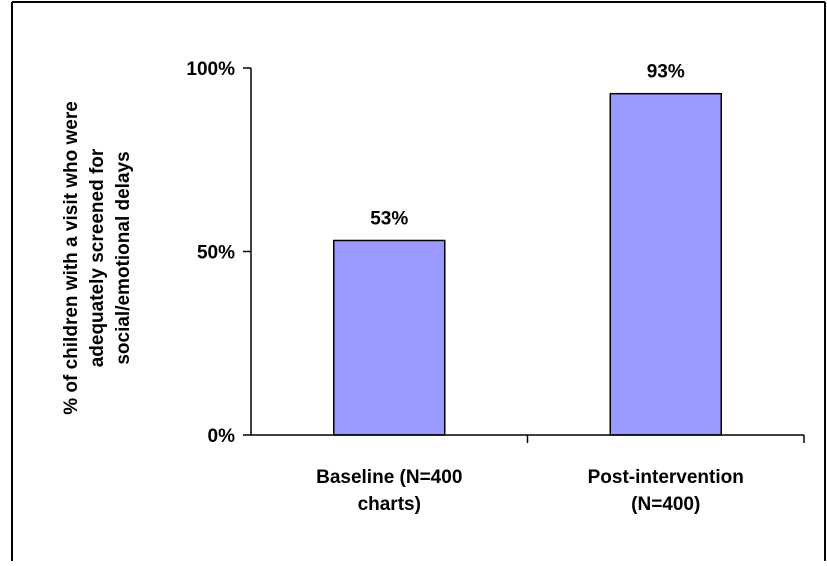 The width and height of the screenshot is (827, 566). Describe the element at coordinates (666, 477) in the screenshot. I see `x-category-label: Post-intervention` at that location.